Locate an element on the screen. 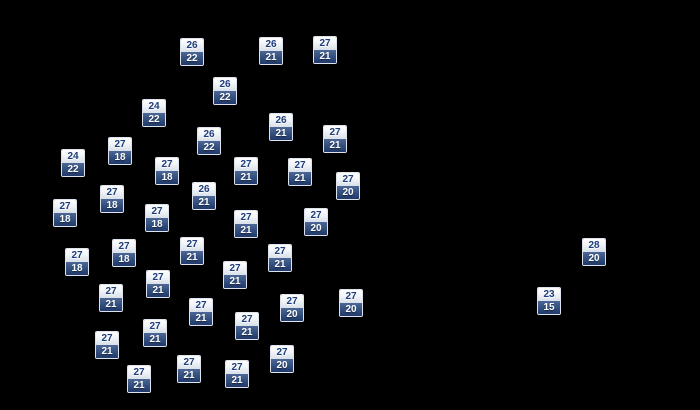 This screenshot has height=410, width=700. temp-high: 28 is located at coordinates (594, 245).